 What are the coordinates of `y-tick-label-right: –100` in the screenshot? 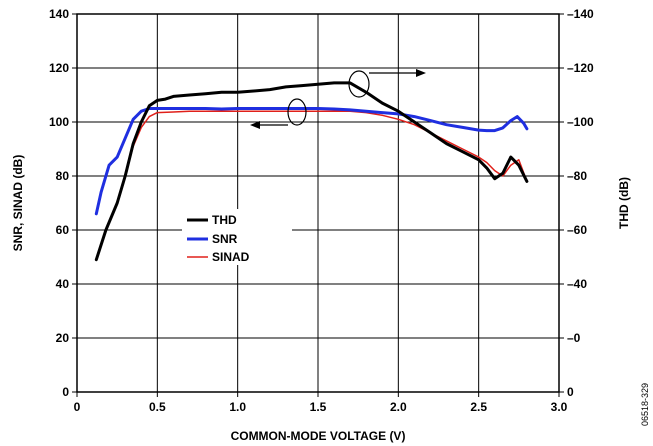 It's located at (580, 122).